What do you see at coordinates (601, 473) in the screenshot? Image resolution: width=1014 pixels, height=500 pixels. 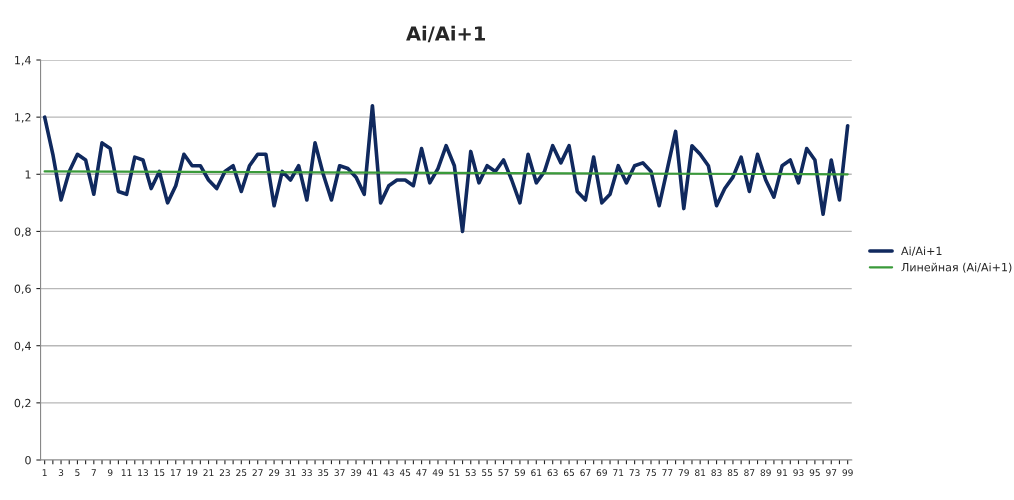 I see `x-tick-label: 69` at bounding box center [601, 473].